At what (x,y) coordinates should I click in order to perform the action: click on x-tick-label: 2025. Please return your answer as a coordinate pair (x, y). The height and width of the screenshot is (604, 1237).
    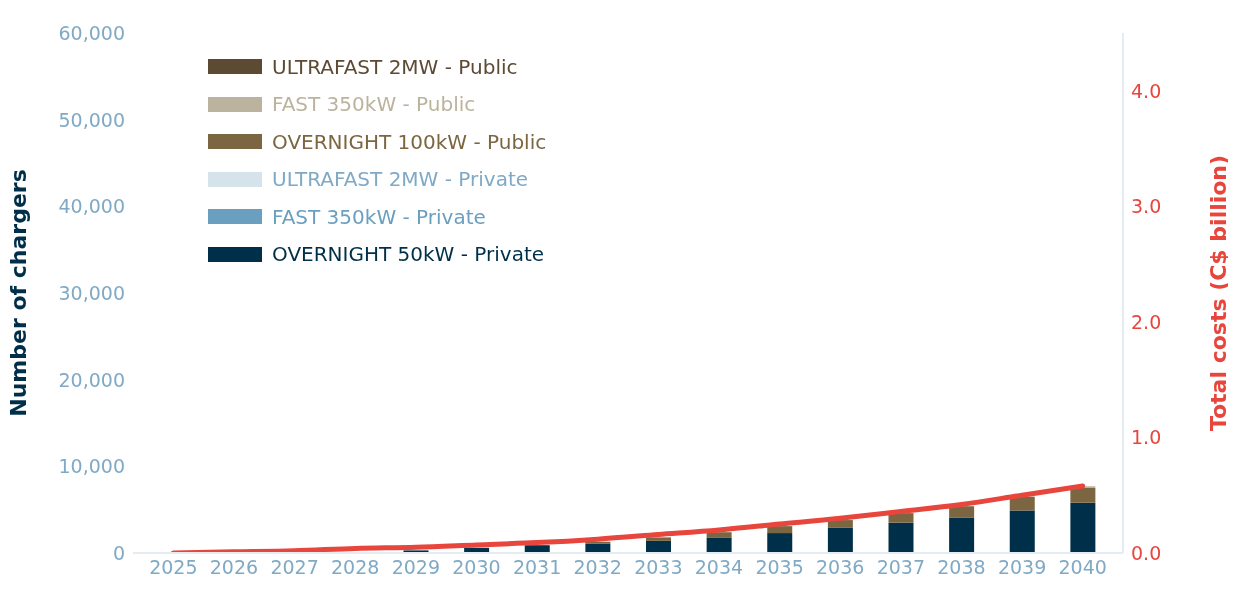
    Looking at the image, I should click on (173, 567).